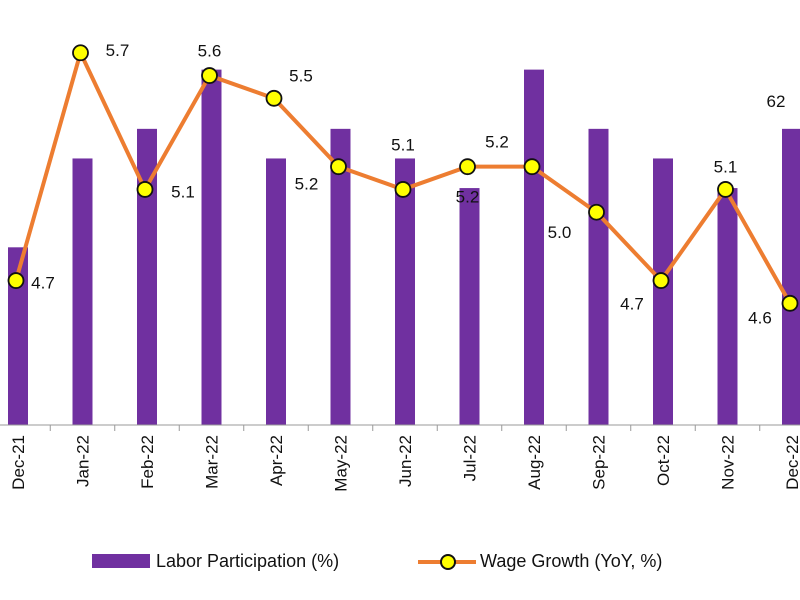  What do you see at coordinates (147, 462) in the screenshot?
I see `x-tick-label-Feb-22: Feb-22` at bounding box center [147, 462].